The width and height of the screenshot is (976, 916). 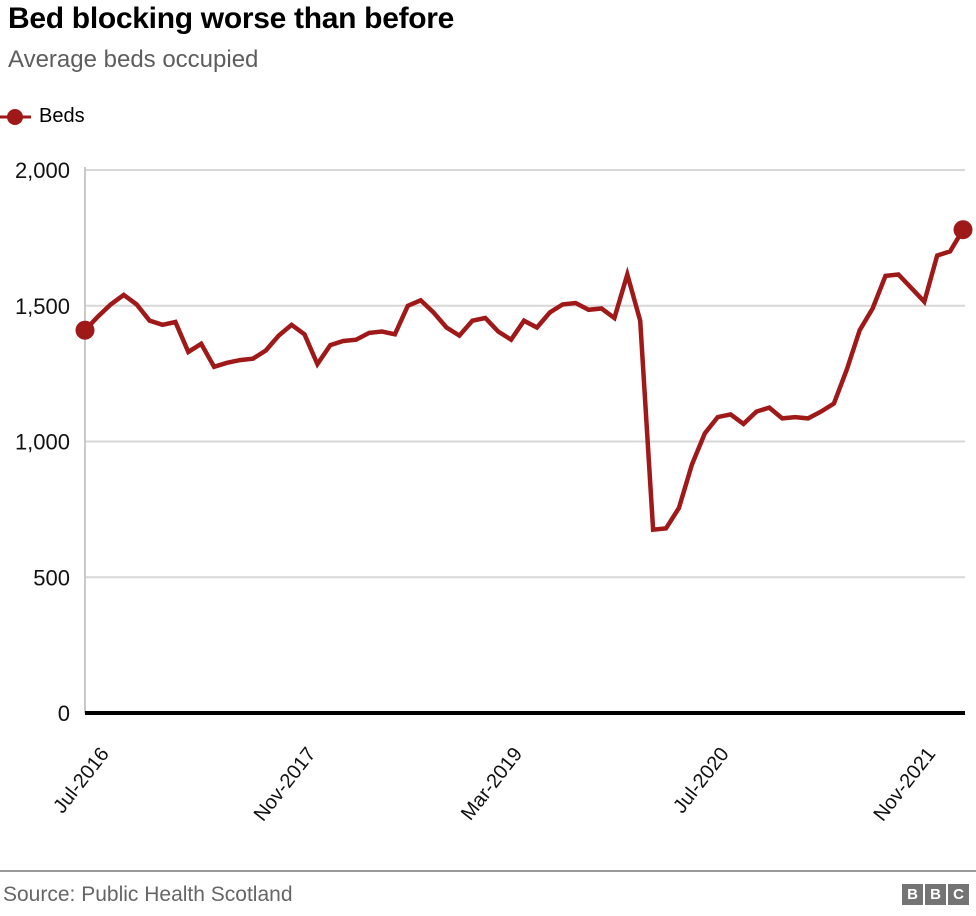 I want to click on x-tick-label: Nov-2017, so click(x=285, y=785).